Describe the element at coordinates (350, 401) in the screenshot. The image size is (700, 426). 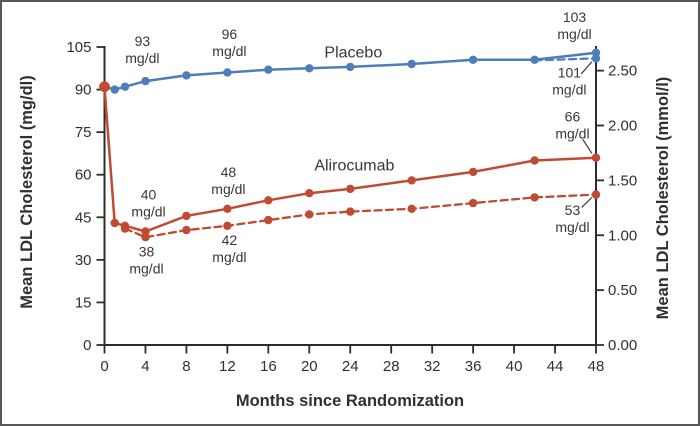
I see `x-axis-title: Months since Randomization` at that location.